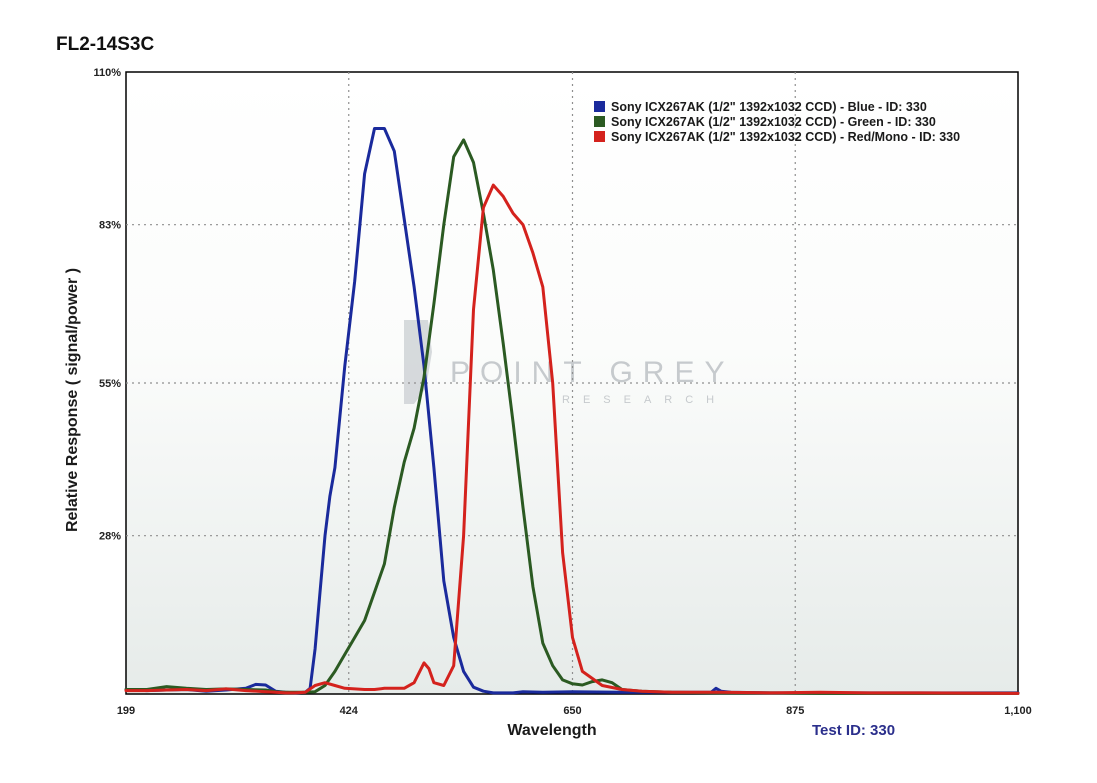 Image resolution: width=1097 pixels, height=783 pixels. What do you see at coordinates (349, 711) in the screenshot?
I see `x-tick-label: 424` at bounding box center [349, 711].